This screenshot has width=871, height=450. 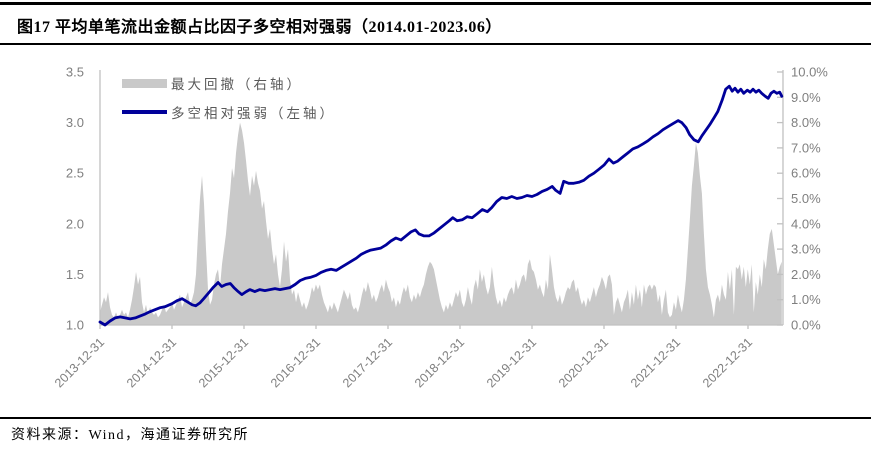 I want to click on long-short-swatch, so click(x=144, y=112).